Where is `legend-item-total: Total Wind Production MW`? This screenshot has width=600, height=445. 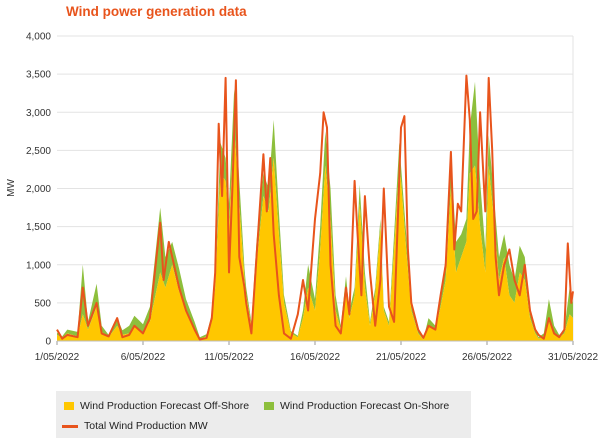
legend-item-total: Total Wind Production MW is located at coordinates (135, 426).